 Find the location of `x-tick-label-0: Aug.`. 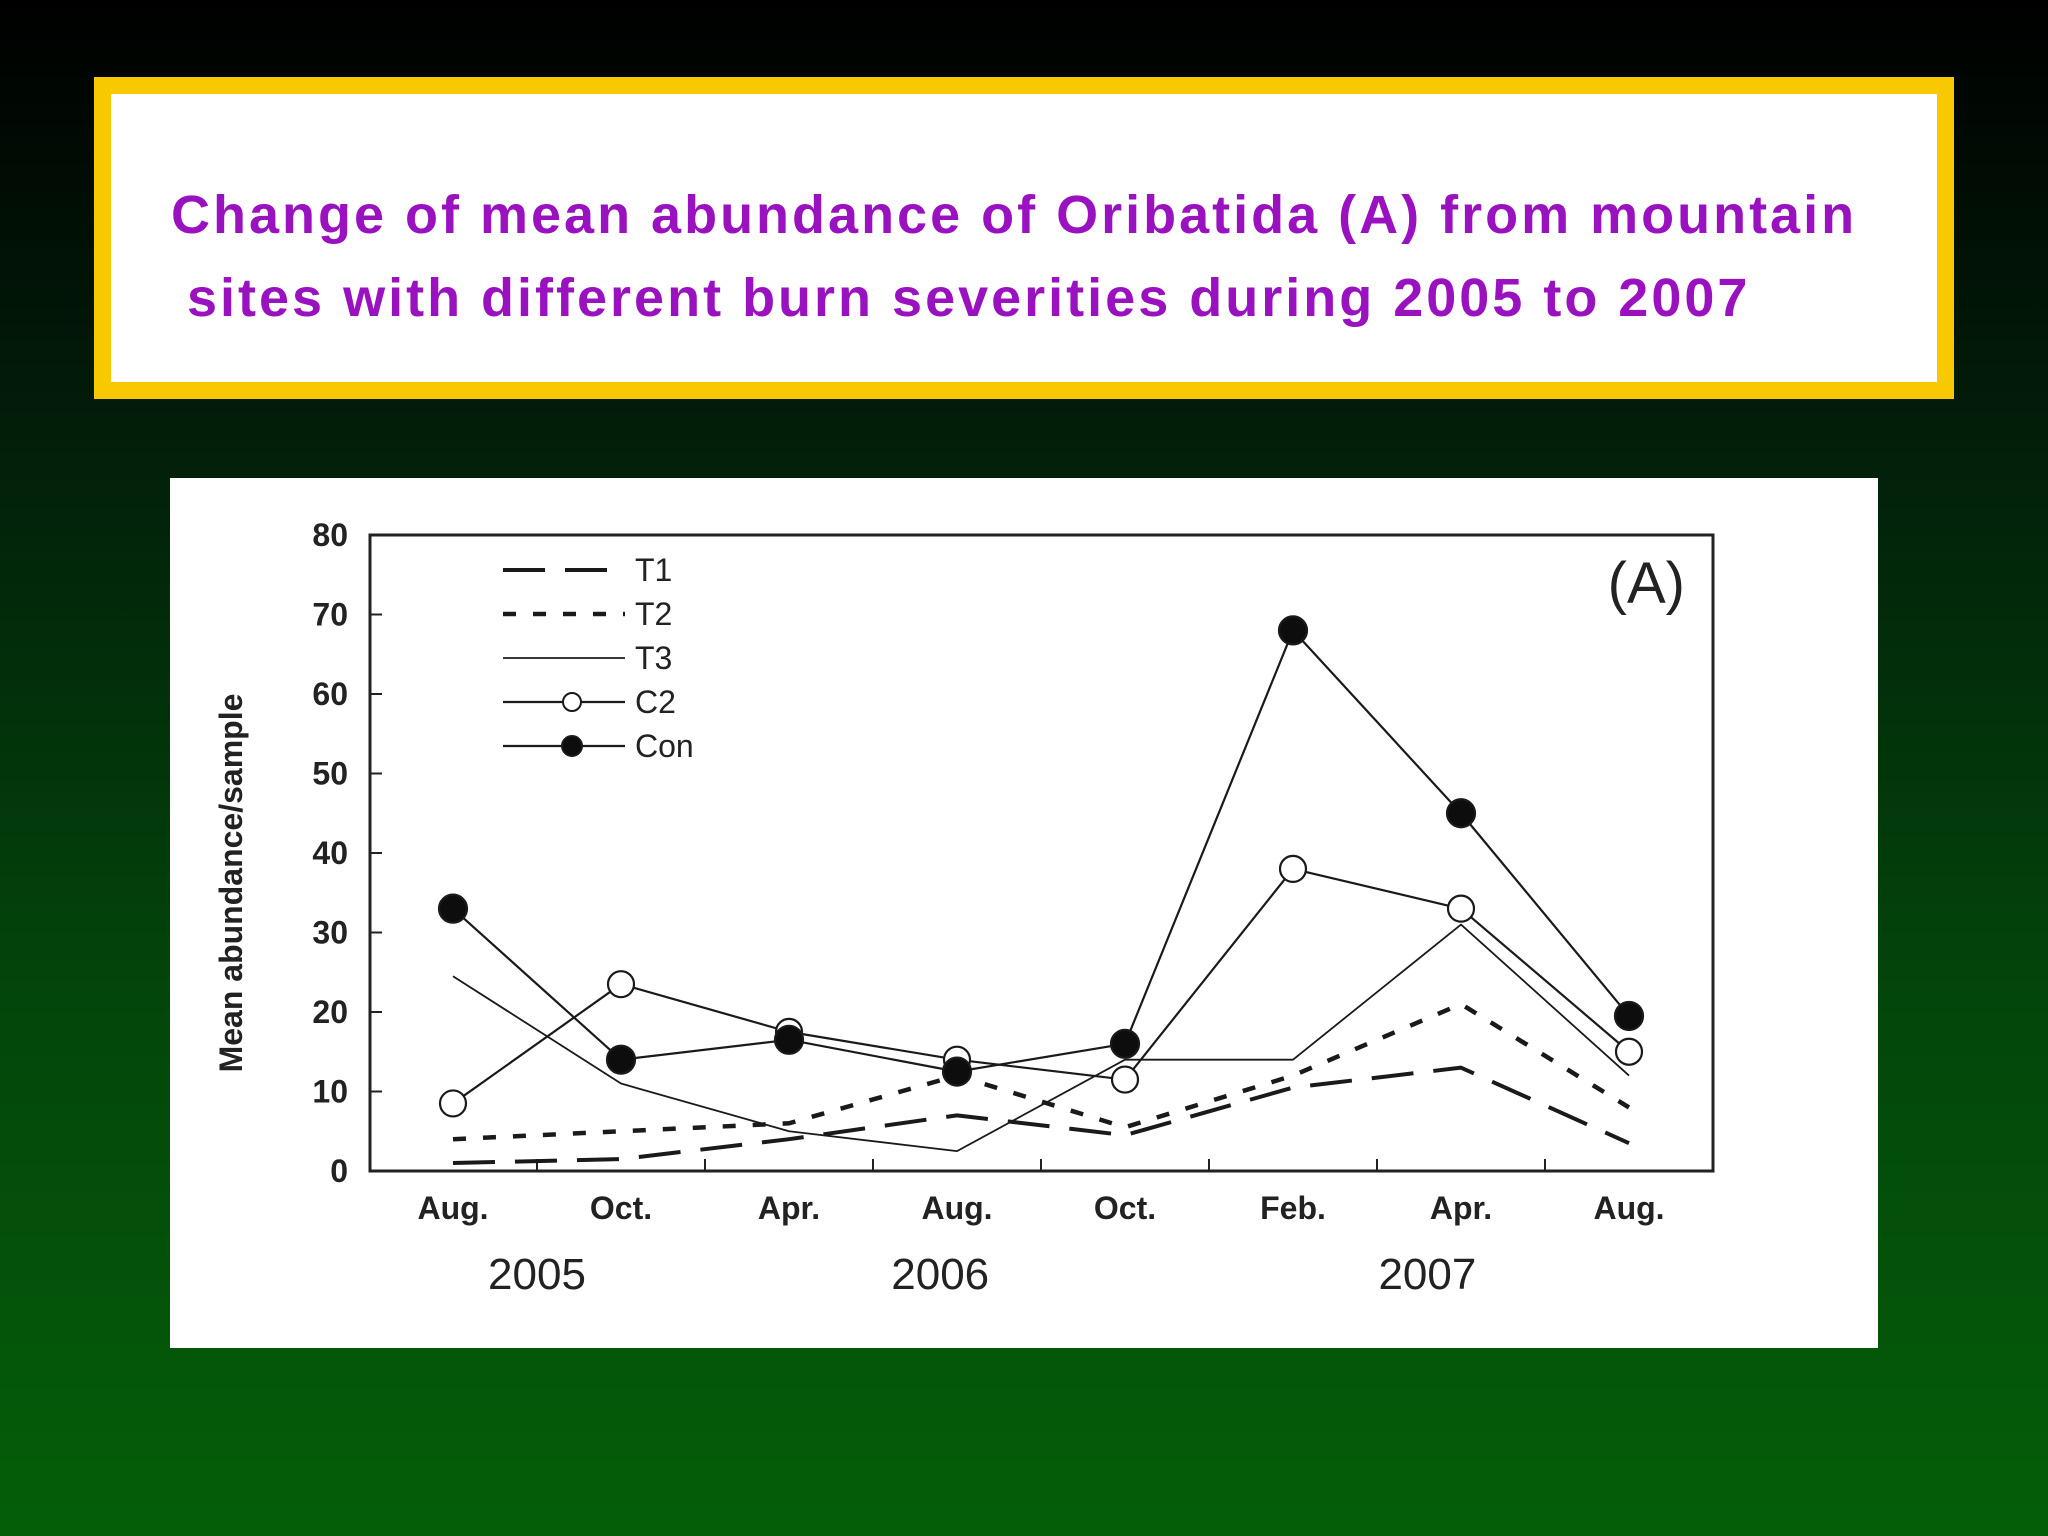

x-tick-label-0: Aug. is located at coordinates (452, 1208).